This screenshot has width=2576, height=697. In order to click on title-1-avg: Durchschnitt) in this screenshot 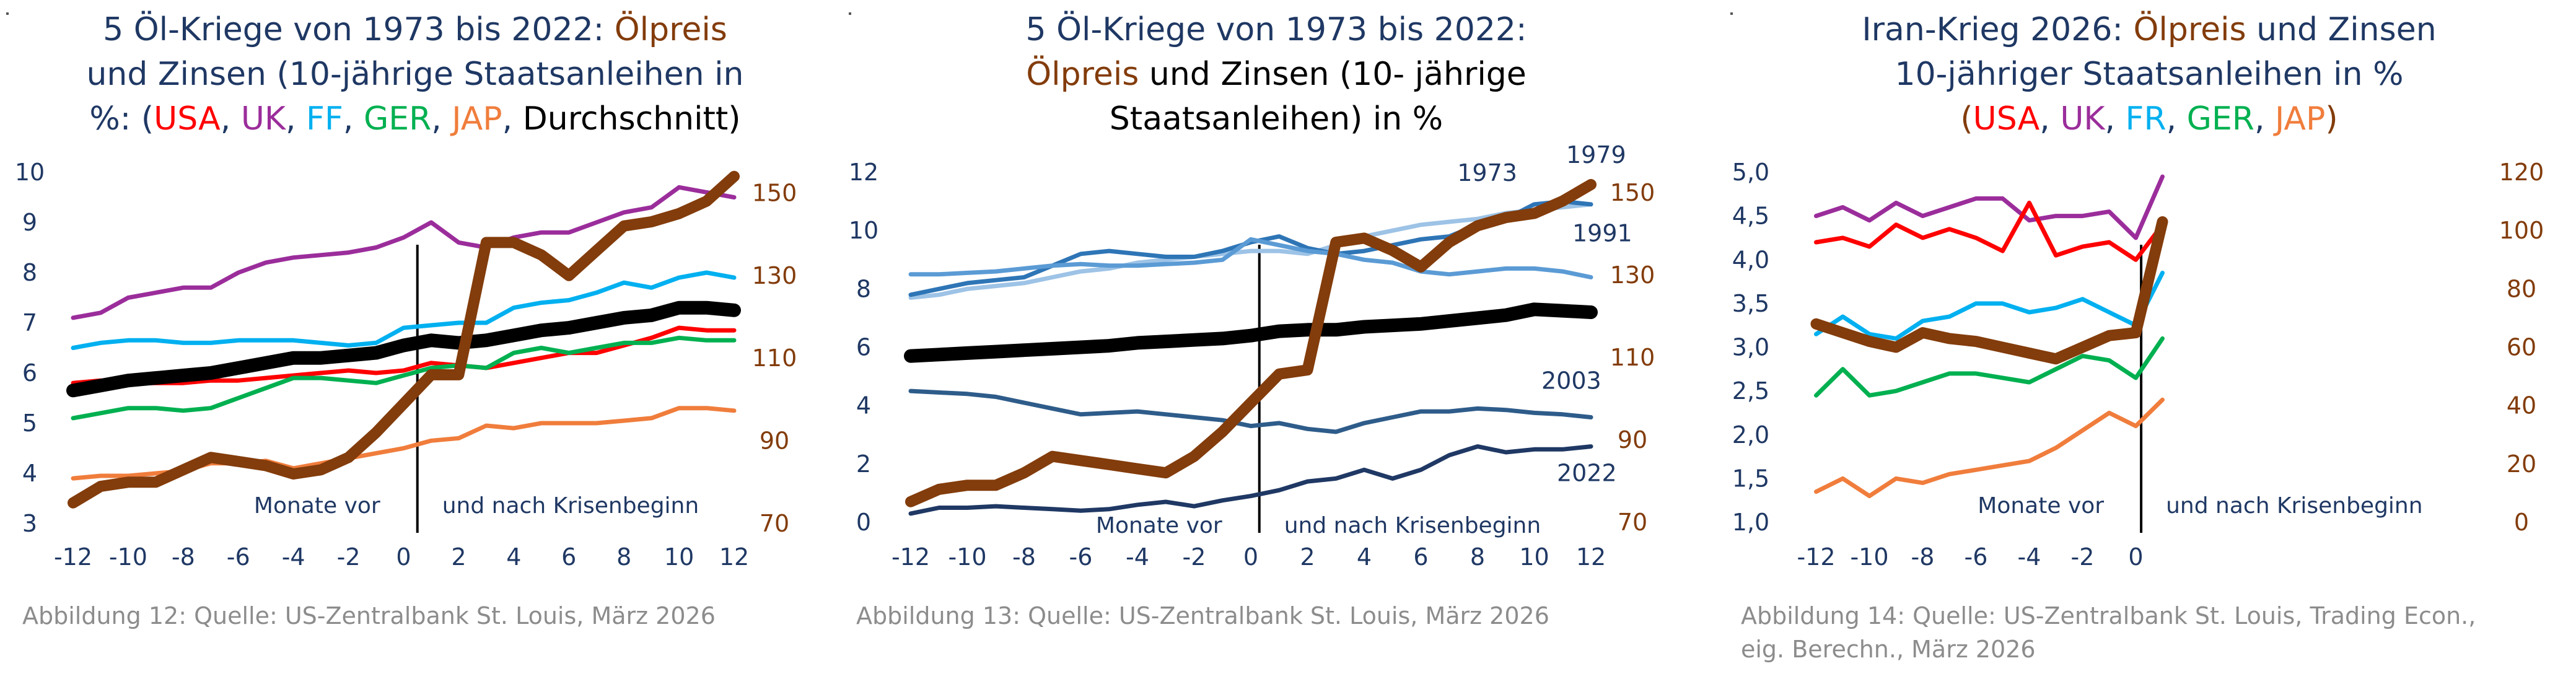, I will do `click(631, 119)`.